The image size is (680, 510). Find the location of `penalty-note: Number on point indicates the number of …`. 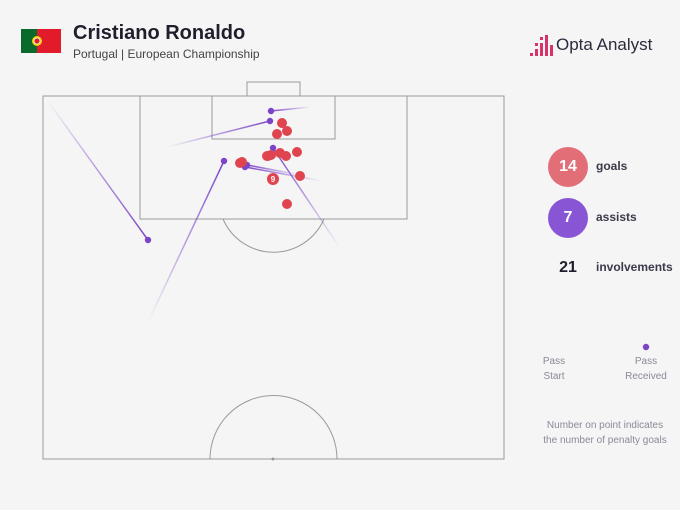

penalty-note: Number on point indicates the number of … is located at coordinates (605, 433).